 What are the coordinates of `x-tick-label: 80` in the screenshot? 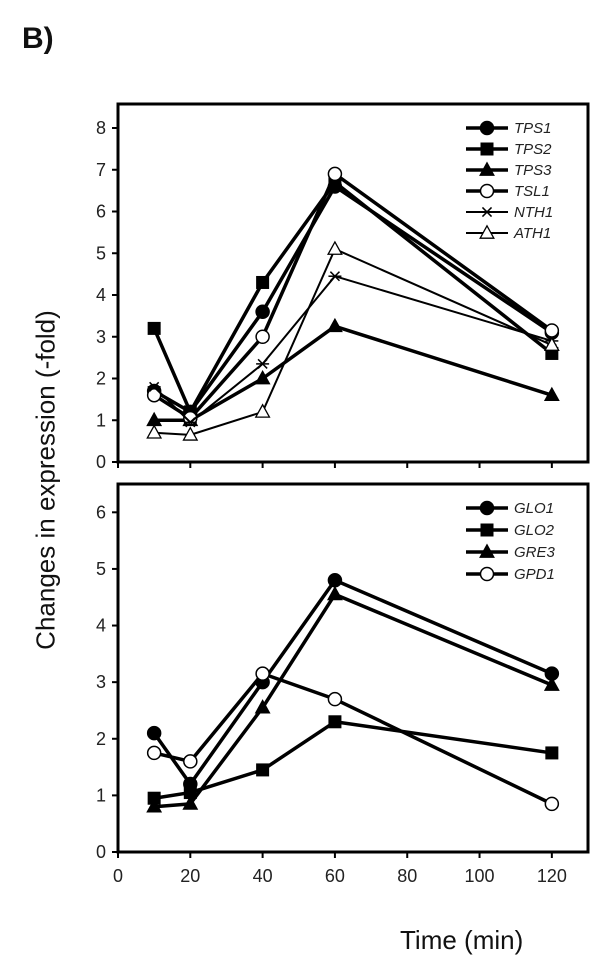 It's located at (407, 876).